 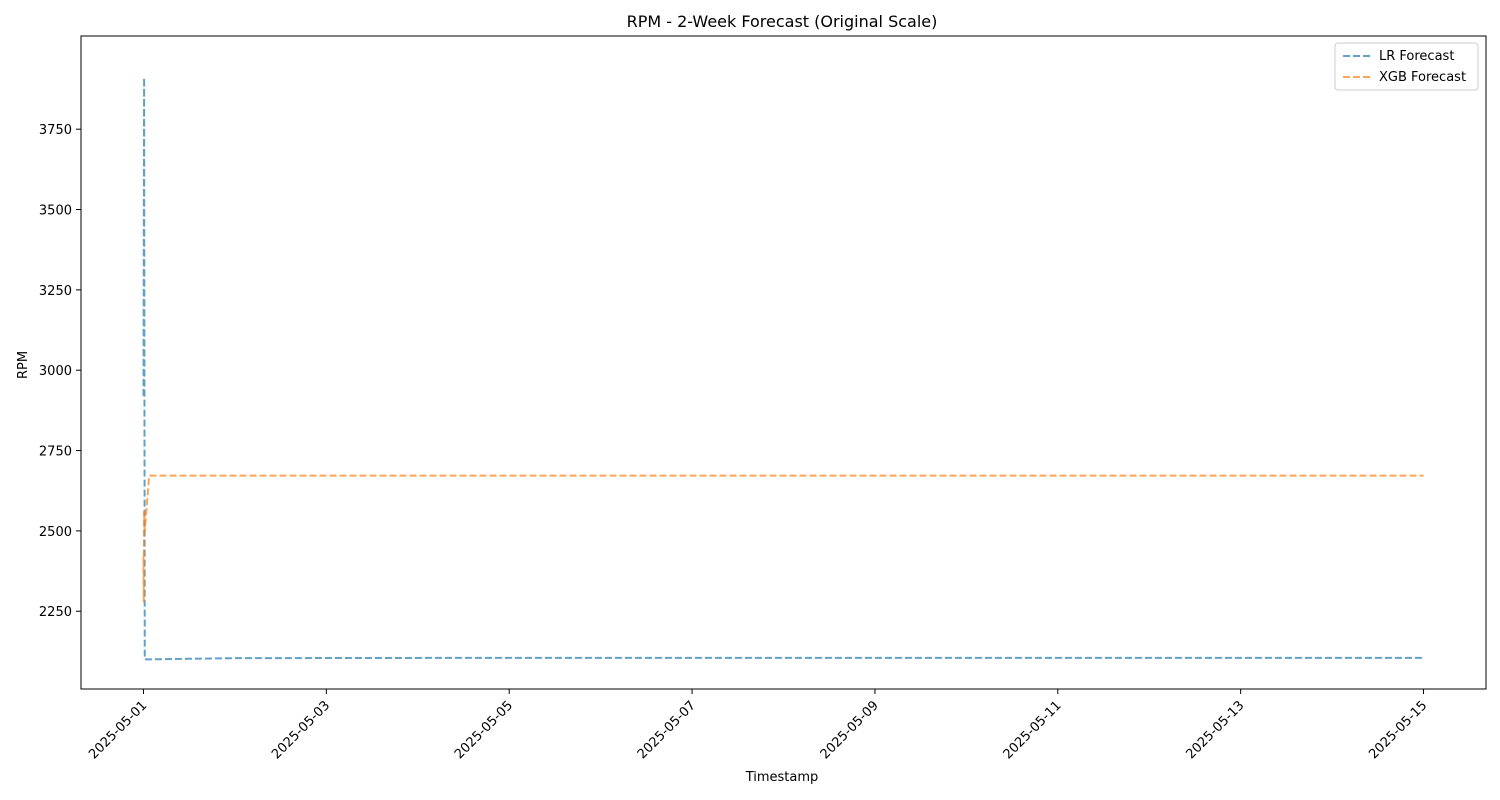 I want to click on x-tick-label: 2025-05-03, so click(x=301, y=730).